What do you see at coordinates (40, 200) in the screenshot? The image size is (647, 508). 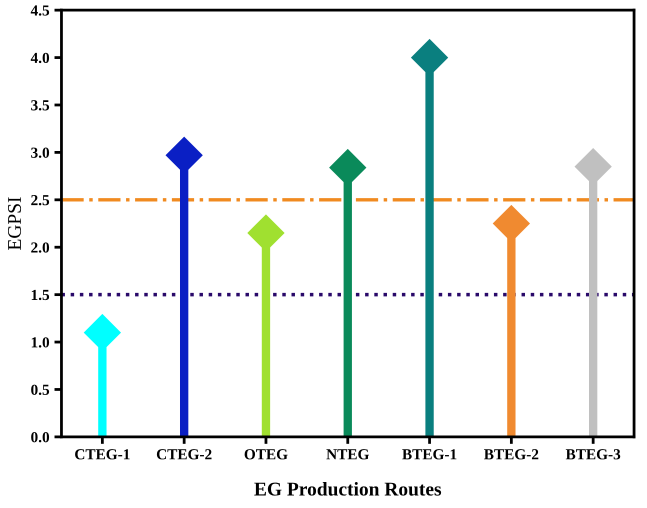 I see `y-tick-label: 2.5` at bounding box center [40, 200].